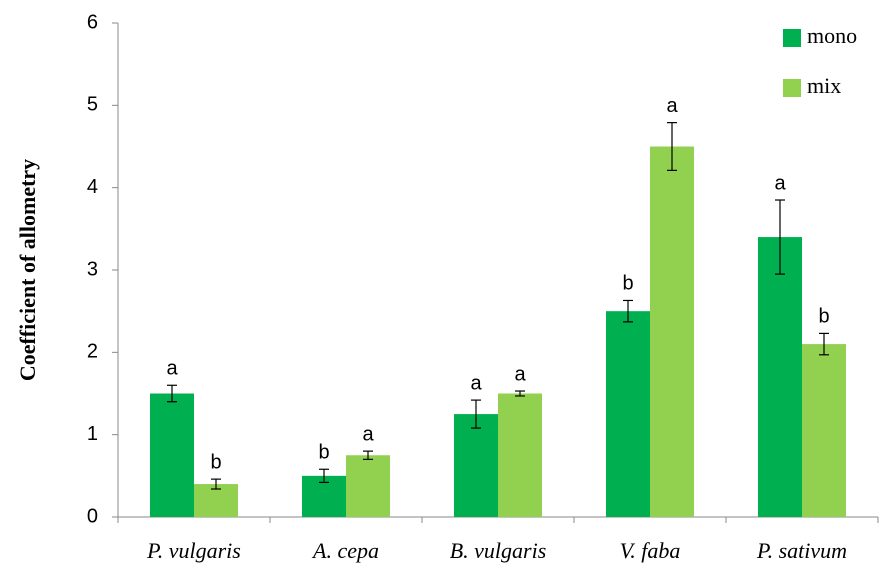 This screenshot has width=880, height=569. What do you see at coordinates (92, 516) in the screenshot?
I see `y-tick-label: 0` at bounding box center [92, 516].